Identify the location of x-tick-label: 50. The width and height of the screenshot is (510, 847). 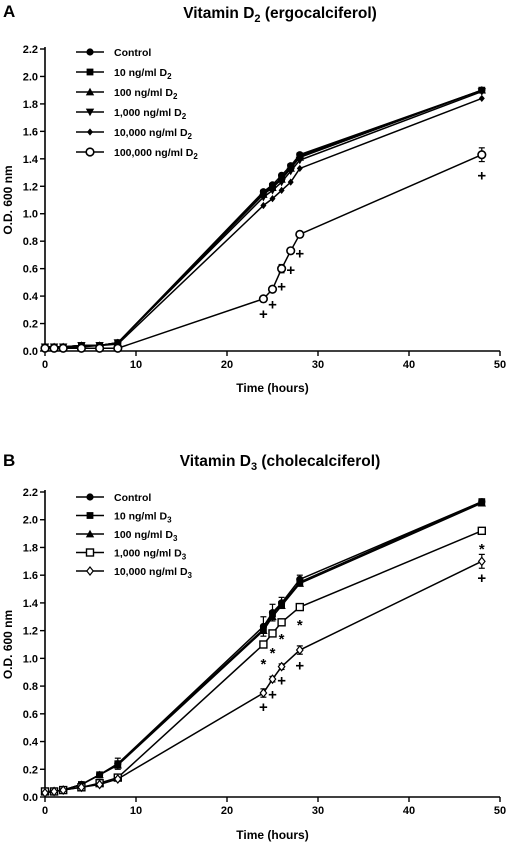
(500, 811).